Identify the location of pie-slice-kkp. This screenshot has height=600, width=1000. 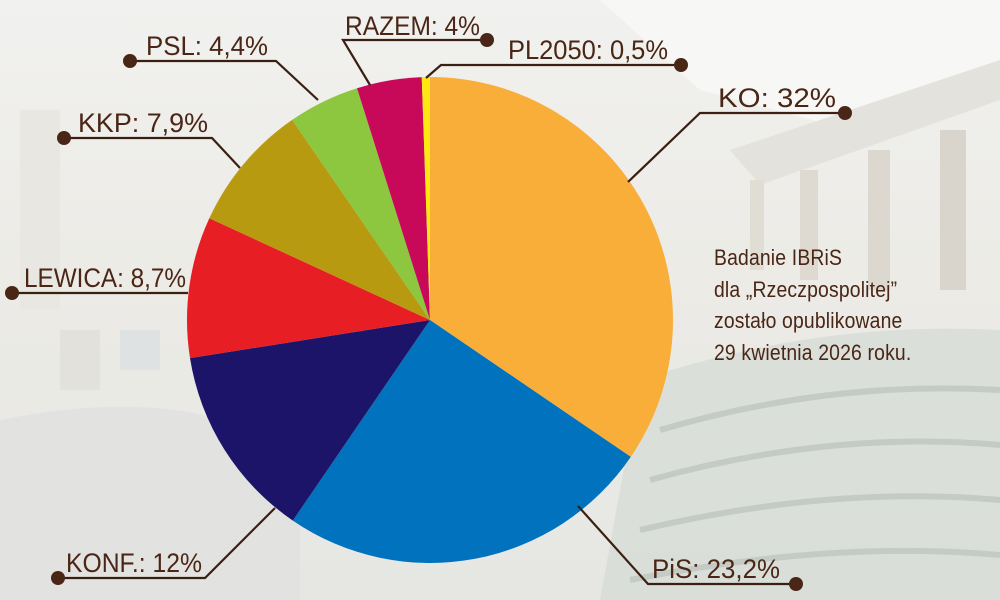
(319, 219).